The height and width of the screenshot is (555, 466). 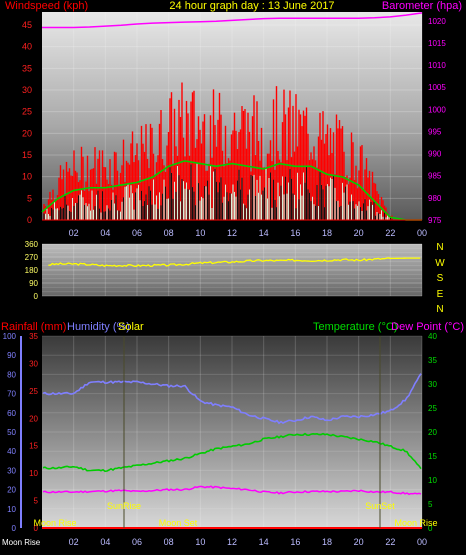 What do you see at coordinates (435, 198) in the screenshot?
I see `barometer-y-tick-label: 980` at bounding box center [435, 198].